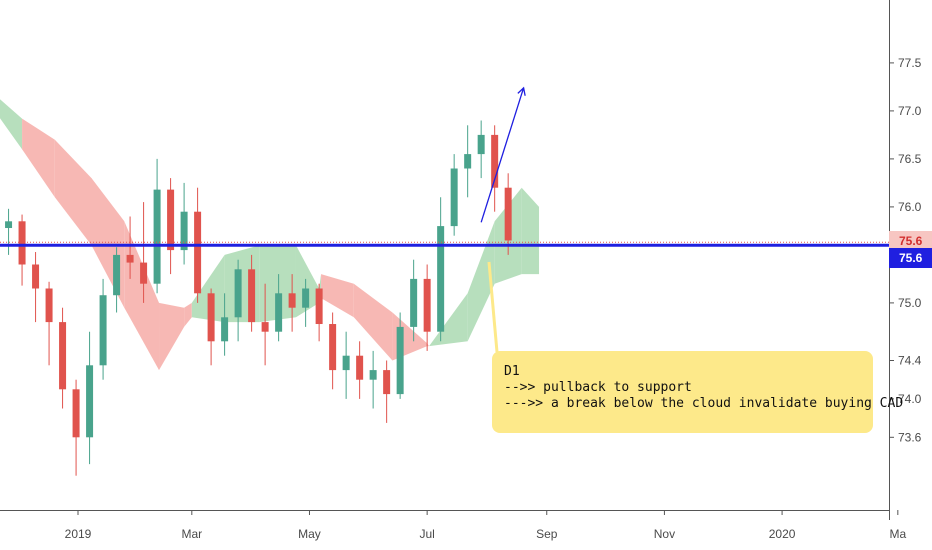  I want to click on y-tick-label: 74.0, so click(910, 399).